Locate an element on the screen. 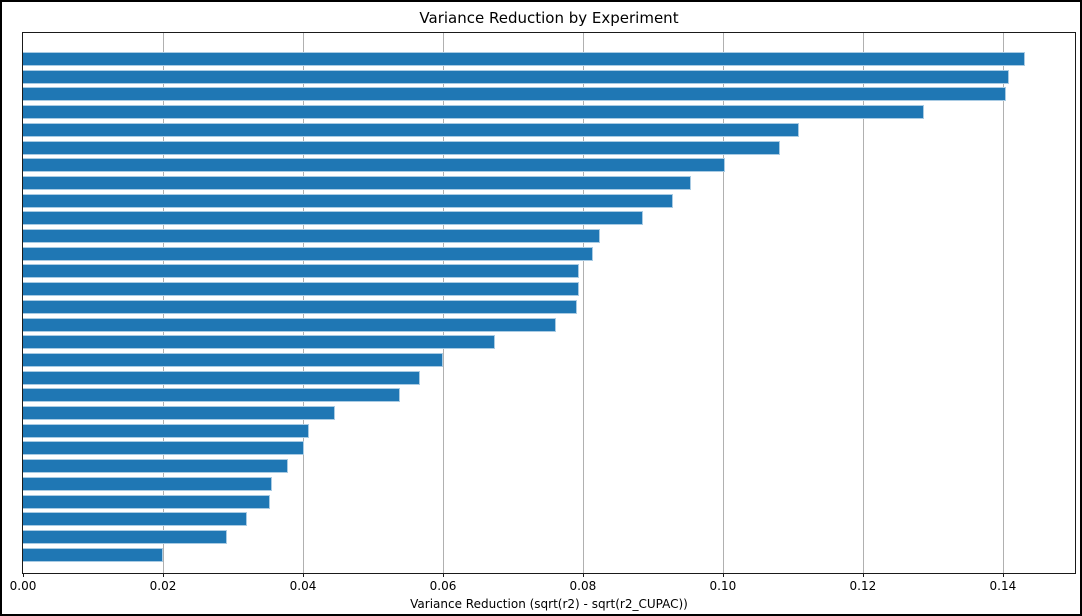  chart-title: Variance Reduction by Experiment is located at coordinates (549, 18).